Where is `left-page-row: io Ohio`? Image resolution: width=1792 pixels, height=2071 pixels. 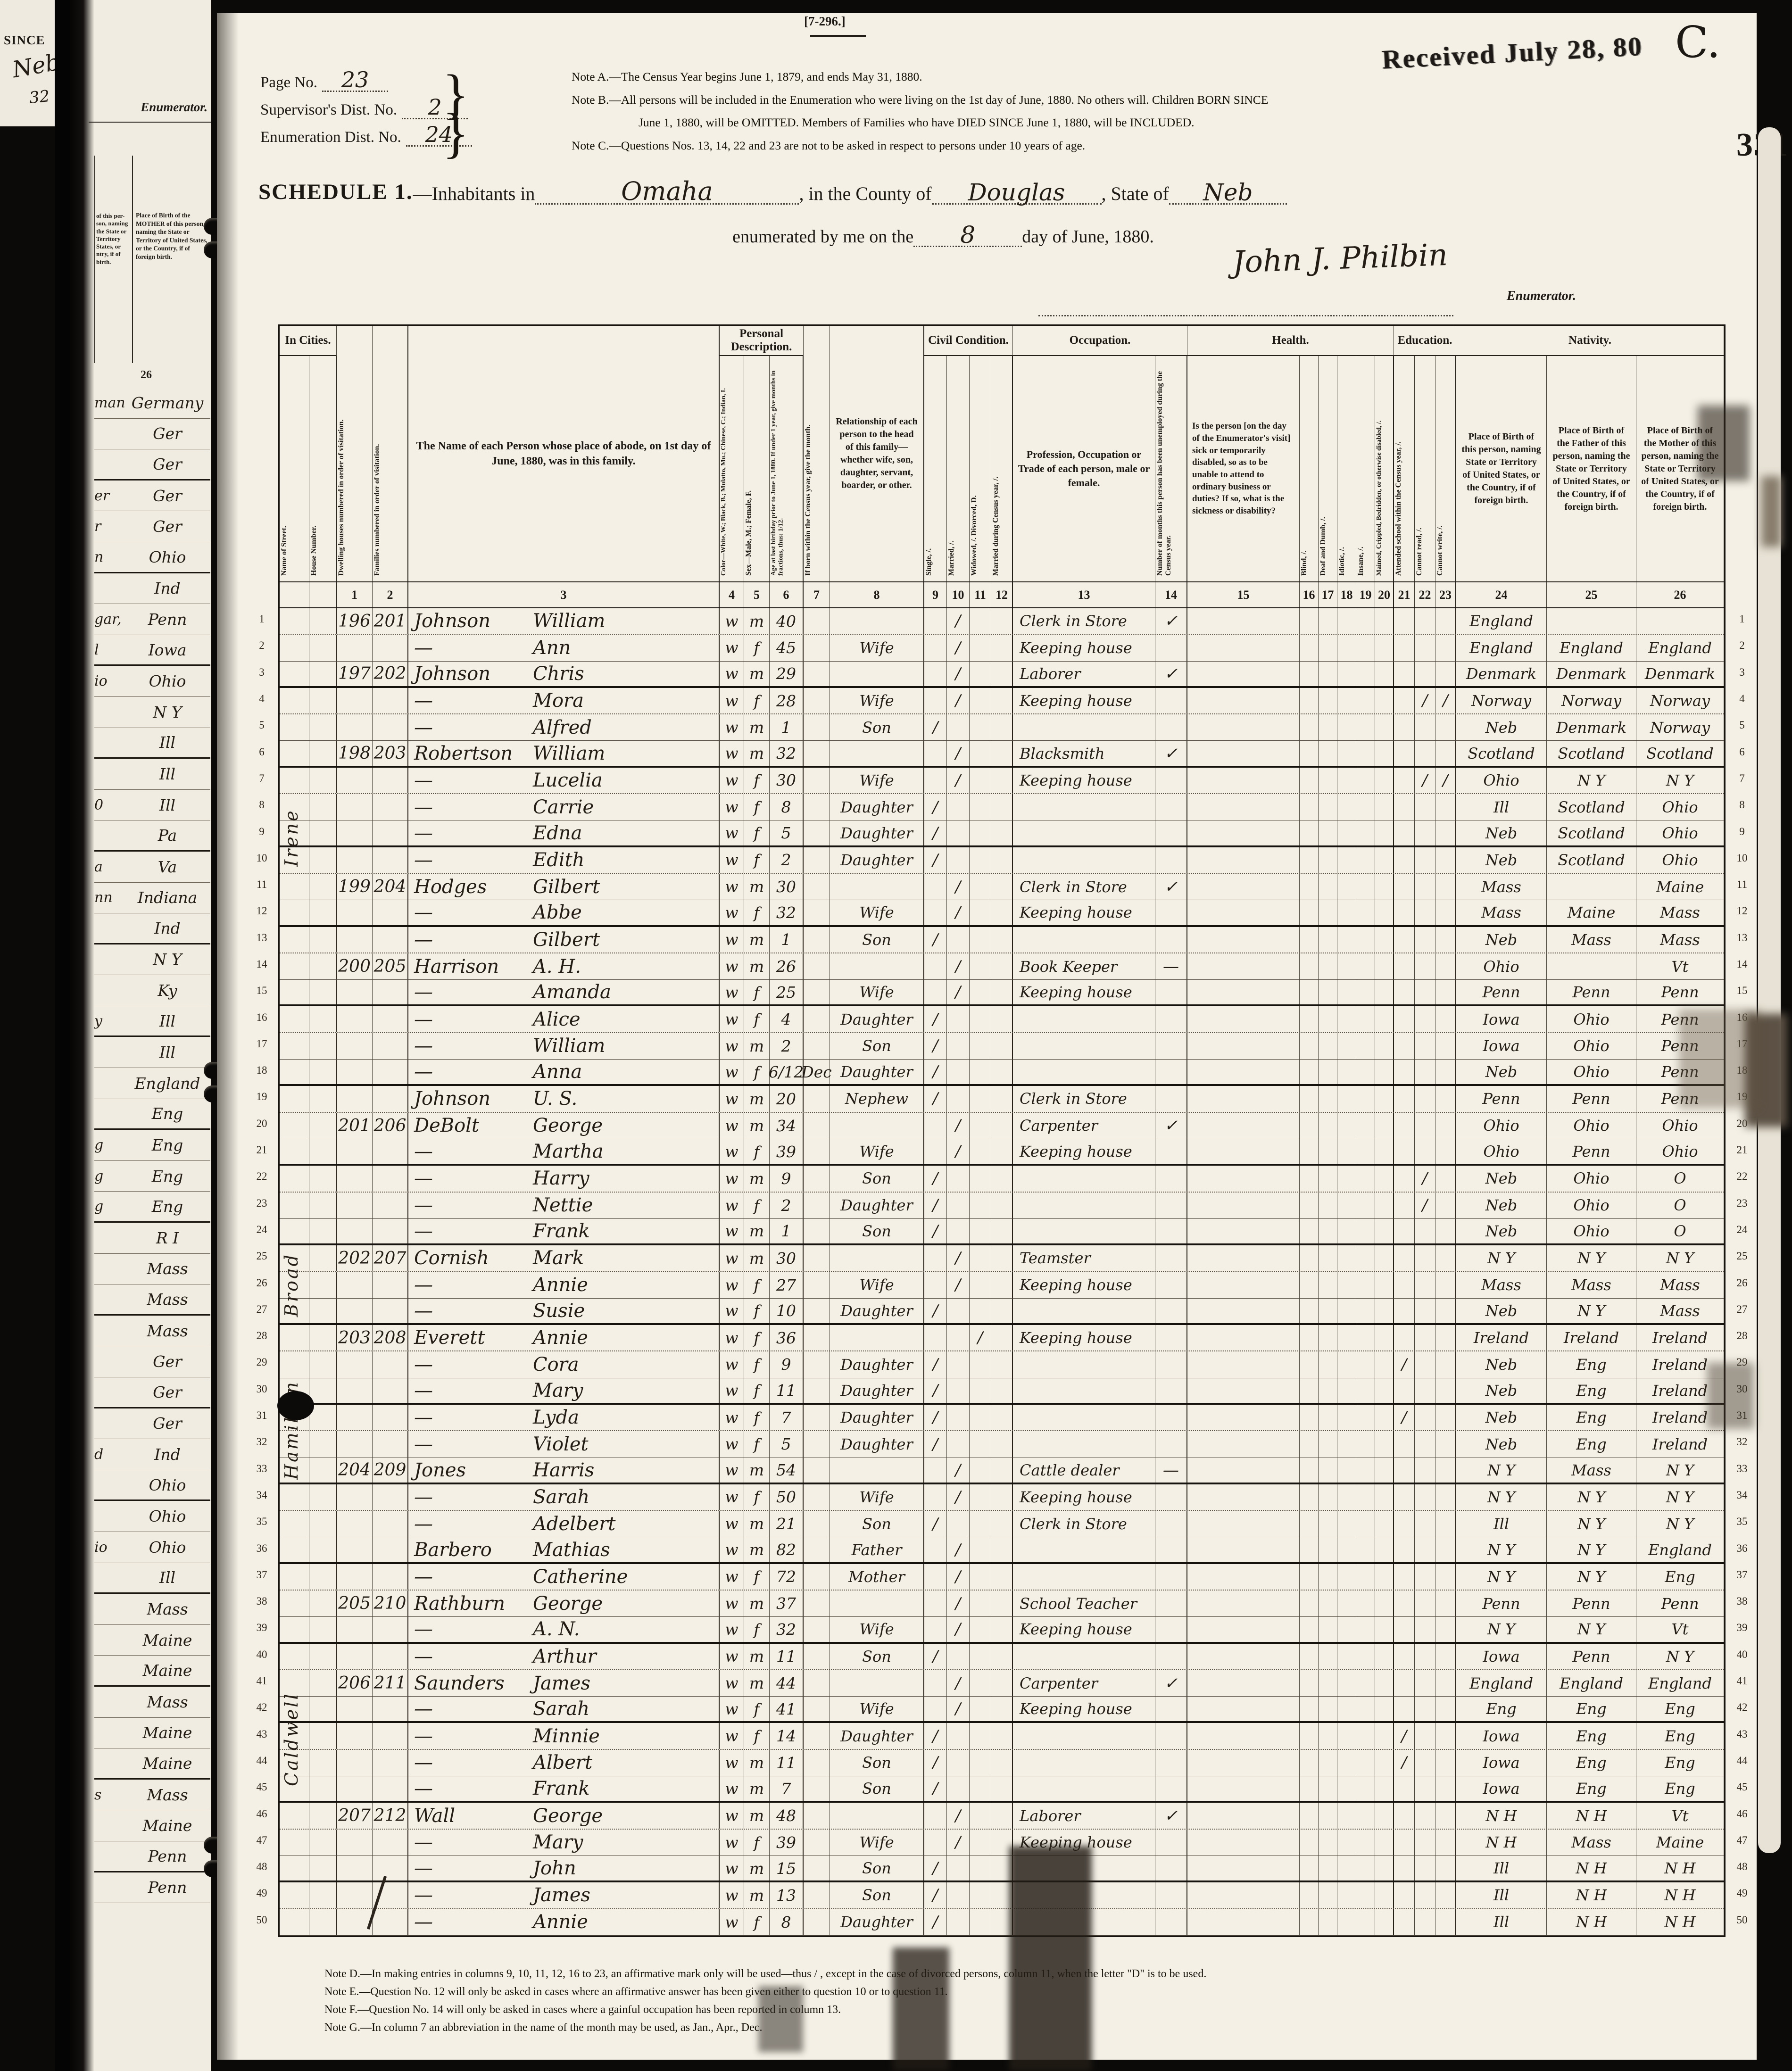
left-page-row: io Ohio is located at coordinates (152, 682).